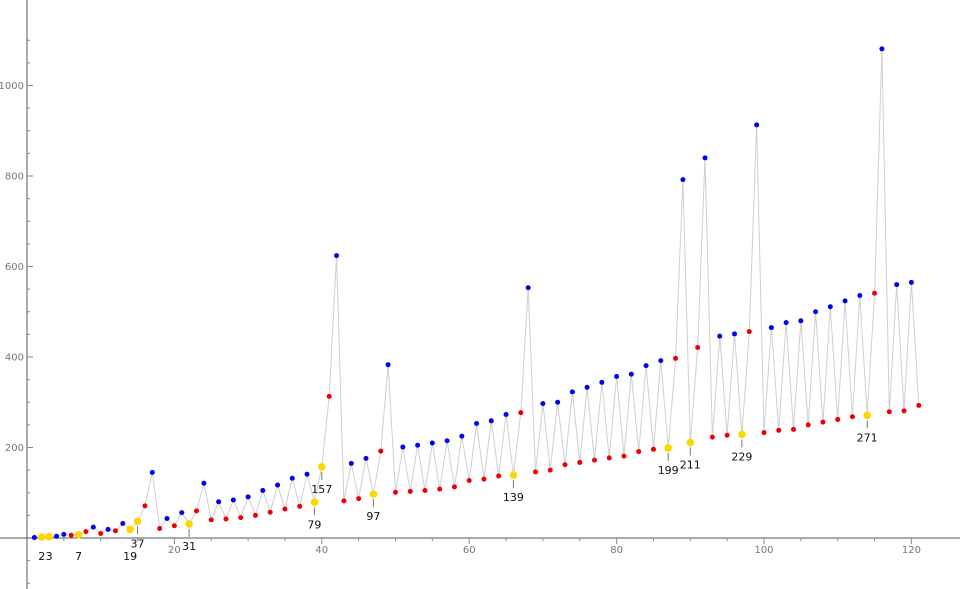  What do you see at coordinates (14, 358) in the screenshot?
I see `y-tick-label: 400` at bounding box center [14, 358].